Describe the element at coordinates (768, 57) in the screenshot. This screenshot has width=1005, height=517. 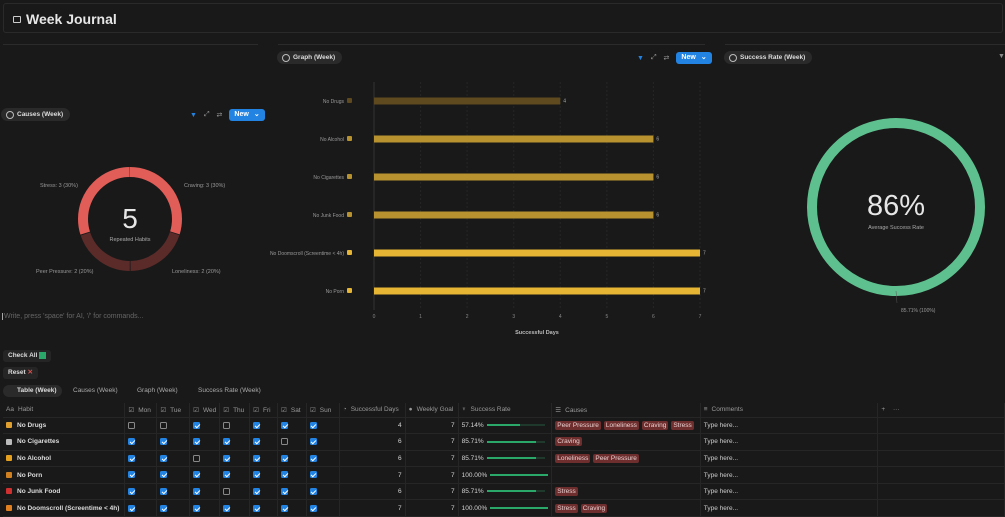
I see `success-rate-view-tab: Success Rate (Week)` at that location.